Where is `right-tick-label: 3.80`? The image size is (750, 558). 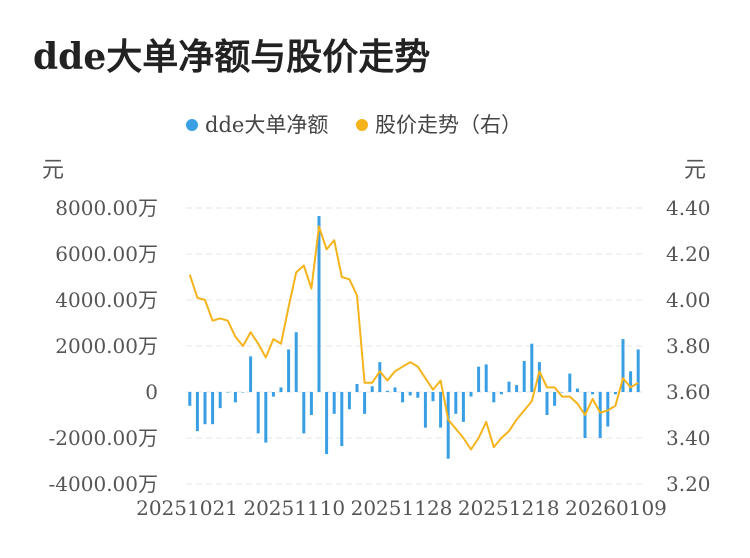
right-tick-label: 3.80 is located at coordinates (688, 346).